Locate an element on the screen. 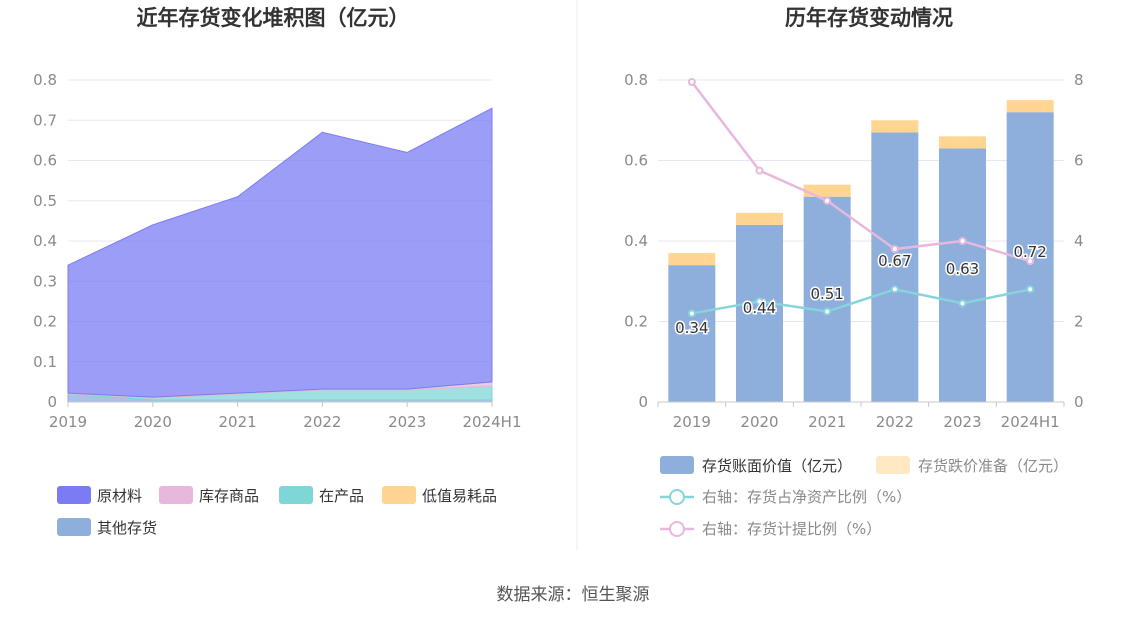 The width and height of the screenshot is (1147, 619). left-y-tick-label: 0.5 is located at coordinates (45, 201).